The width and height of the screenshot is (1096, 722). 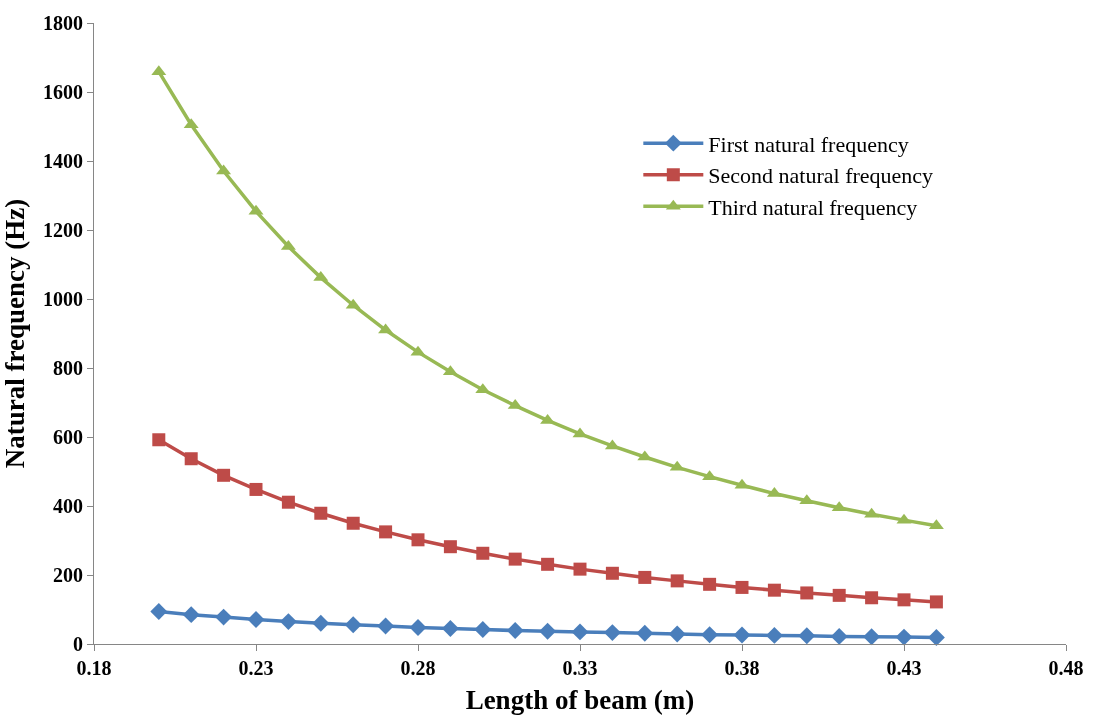 I want to click on y-tick-label: 400, so click(x=68, y=506).